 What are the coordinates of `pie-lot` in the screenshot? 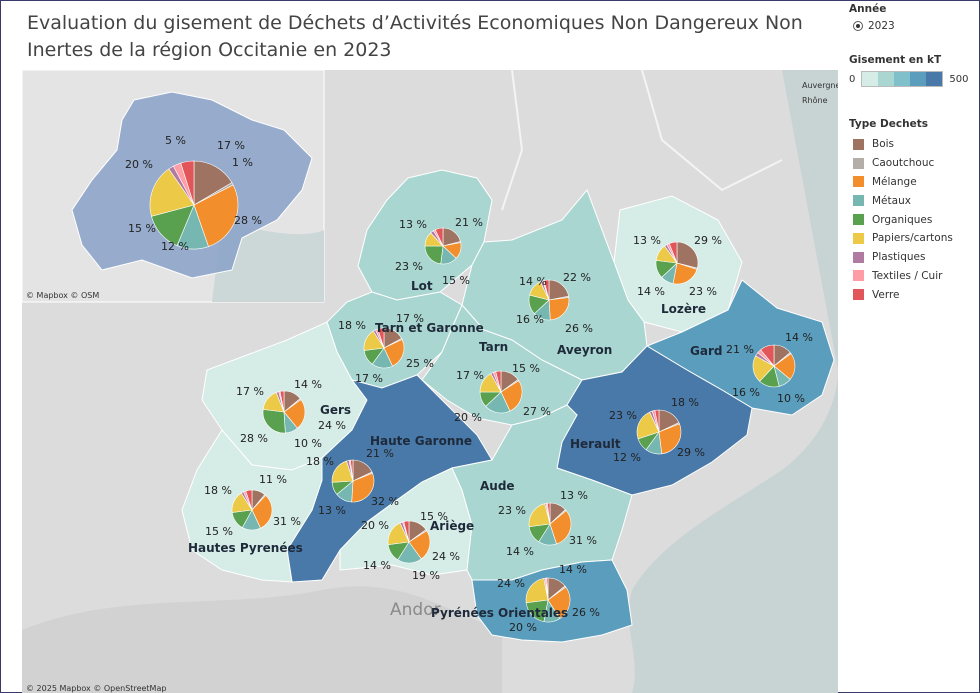 It's located at (443, 246).